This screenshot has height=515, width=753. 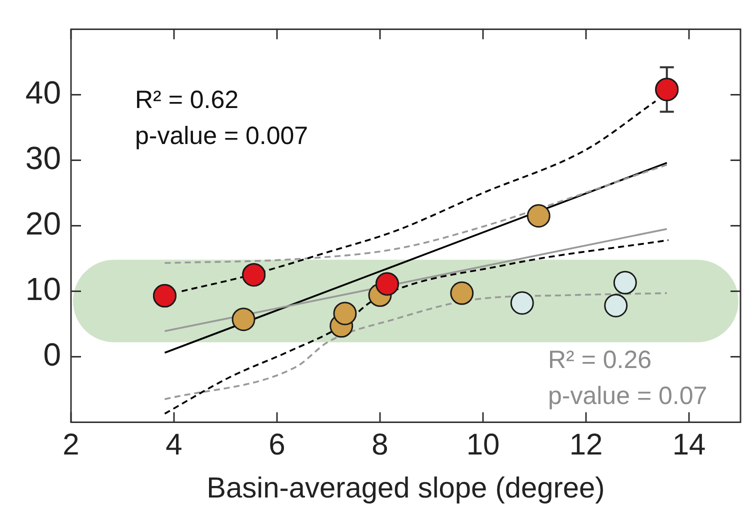 What do you see at coordinates (600, 360) in the screenshot?
I see `annotation: R² = 0.26` at bounding box center [600, 360].